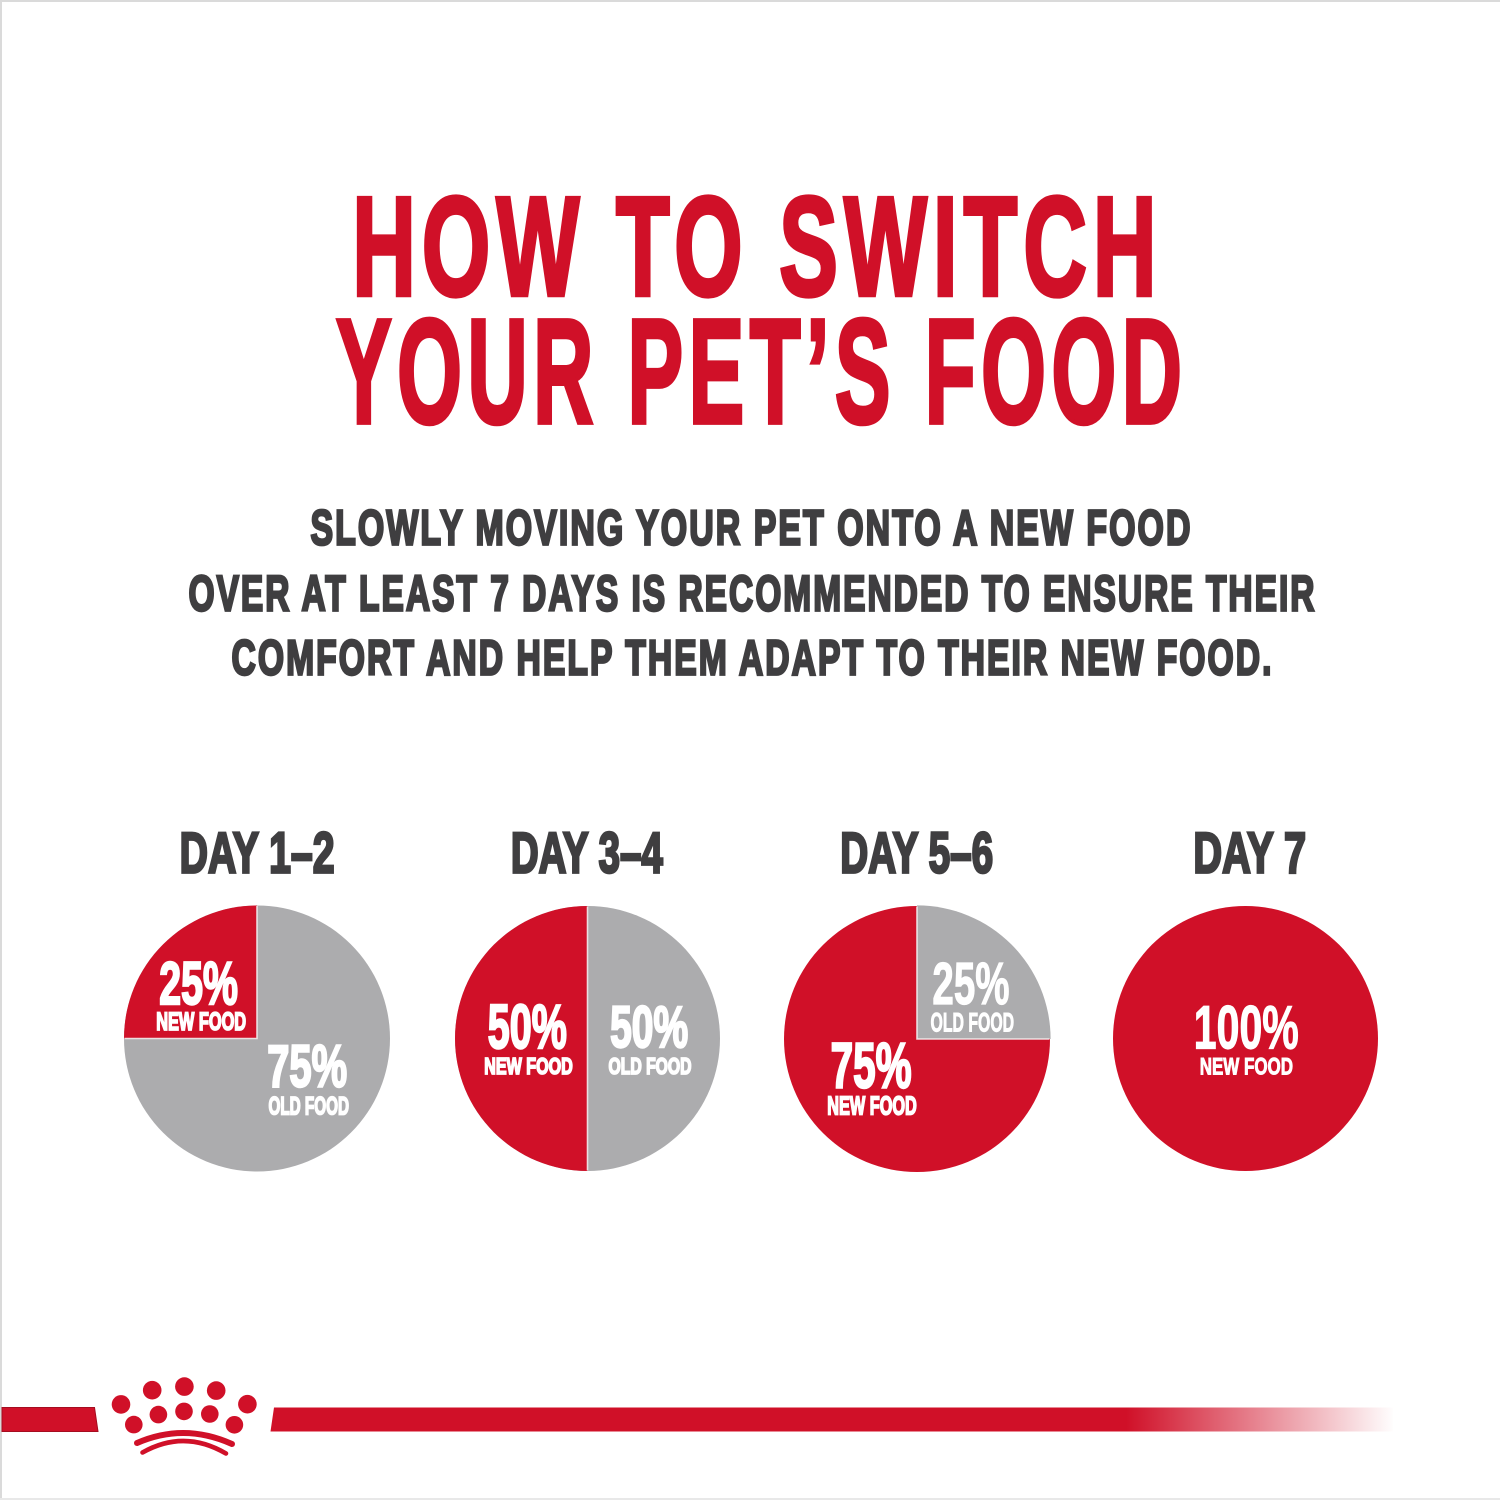 The height and width of the screenshot is (1500, 1500). What do you see at coordinates (1246, 1027) in the screenshot?
I see `svg-text: 100%` at bounding box center [1246, 1027].